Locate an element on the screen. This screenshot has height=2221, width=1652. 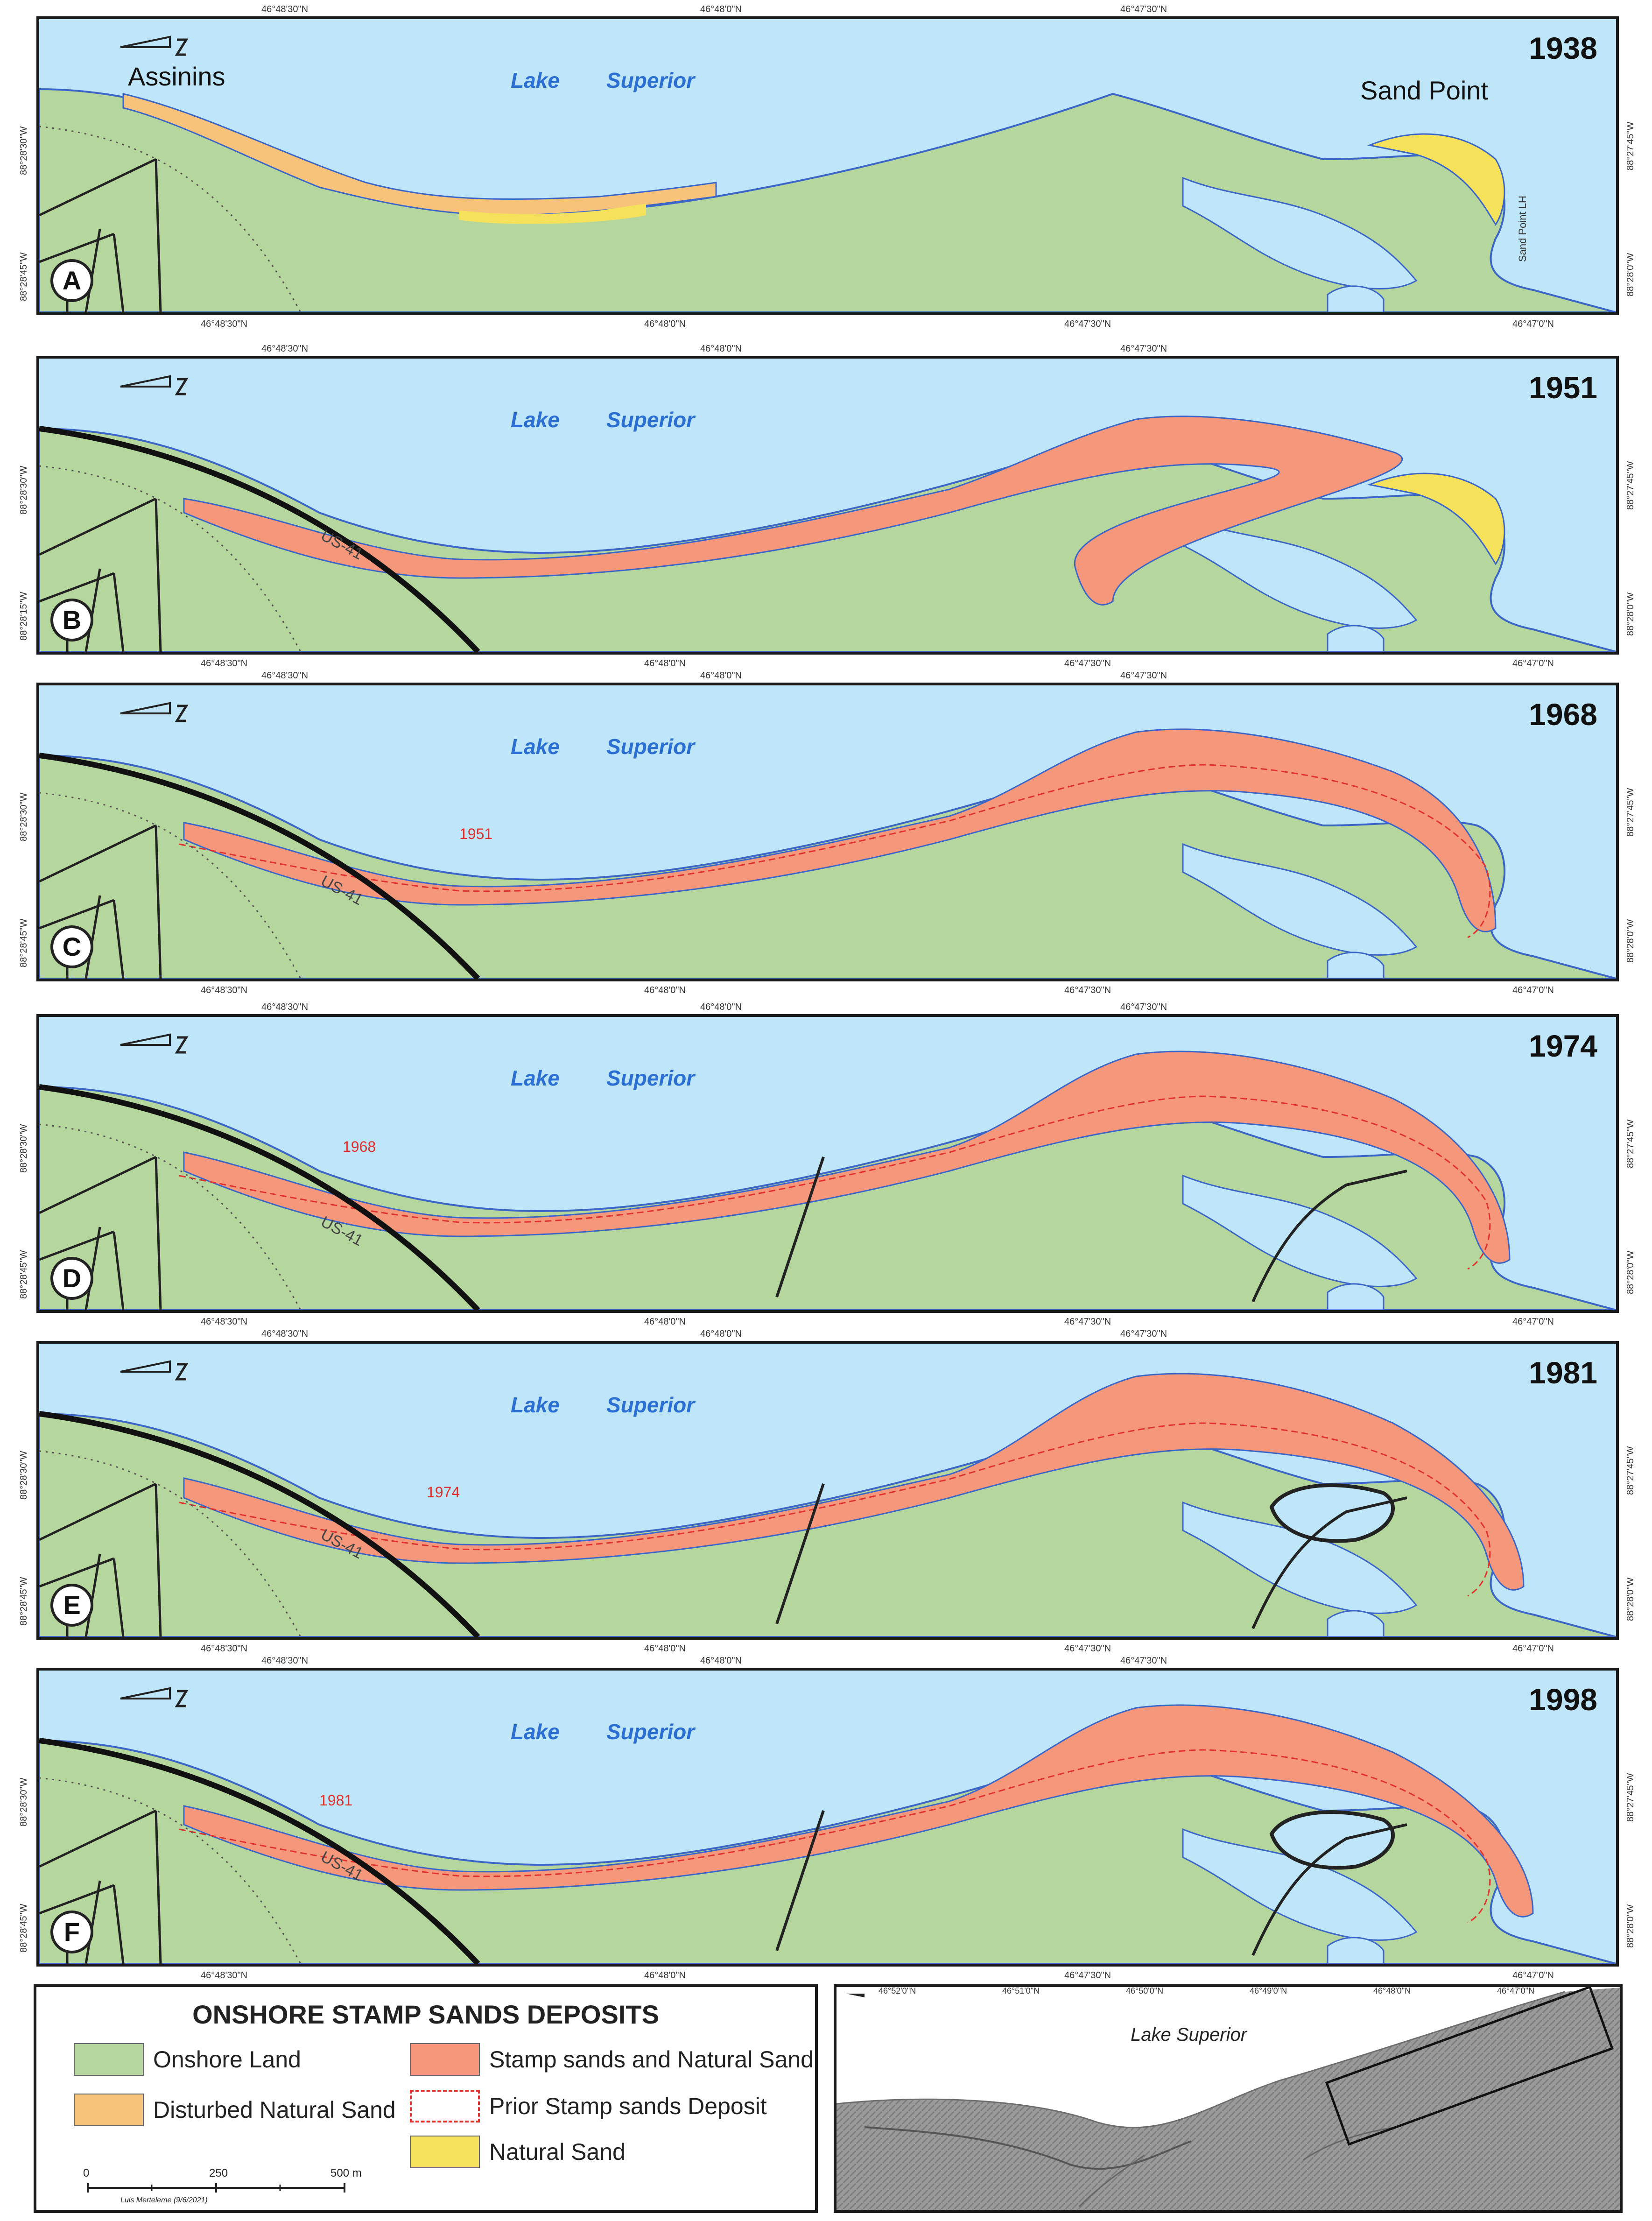
inset-coord-label: 46°52'0"N is located at coordinates (897, 1990).